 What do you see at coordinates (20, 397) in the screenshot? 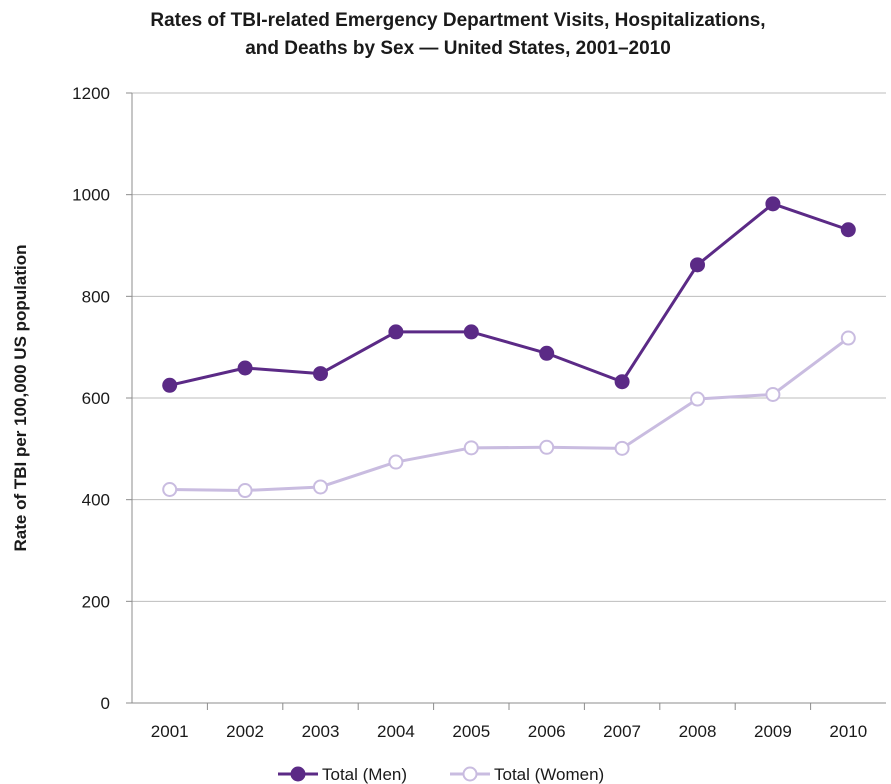
I see `y-axis-label: Rate of TBI per 100,000 US population` at bounding box center [20, 397].